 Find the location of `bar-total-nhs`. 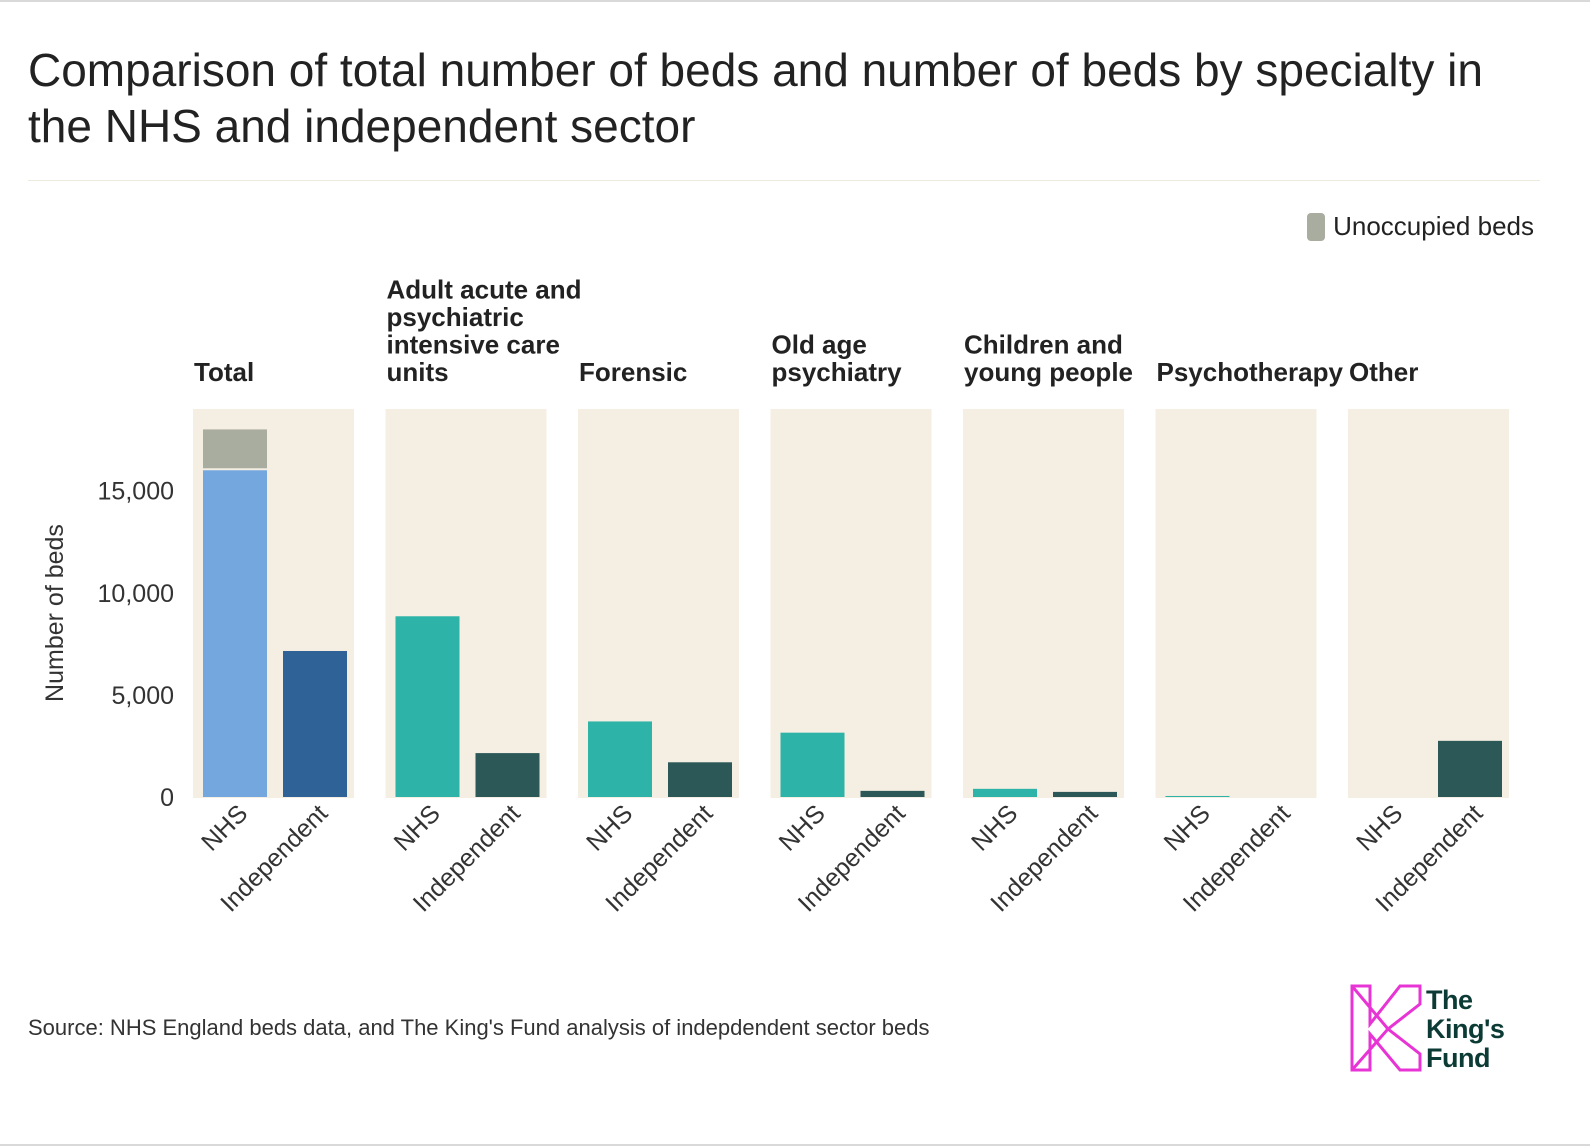

bar-total-nhs is located at coordinates (235, 633).